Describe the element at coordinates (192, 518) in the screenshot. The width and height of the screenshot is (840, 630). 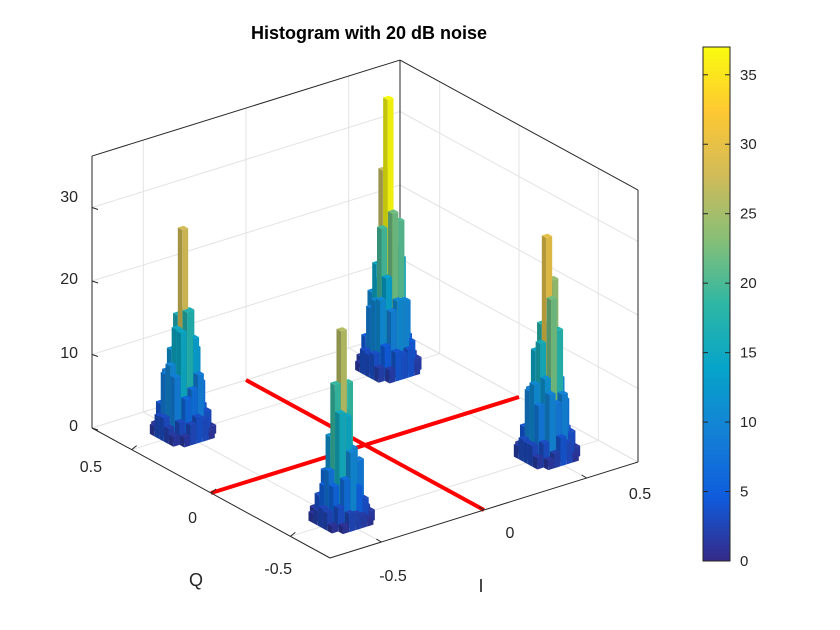
I see `q-tick-label: 0` at that location.